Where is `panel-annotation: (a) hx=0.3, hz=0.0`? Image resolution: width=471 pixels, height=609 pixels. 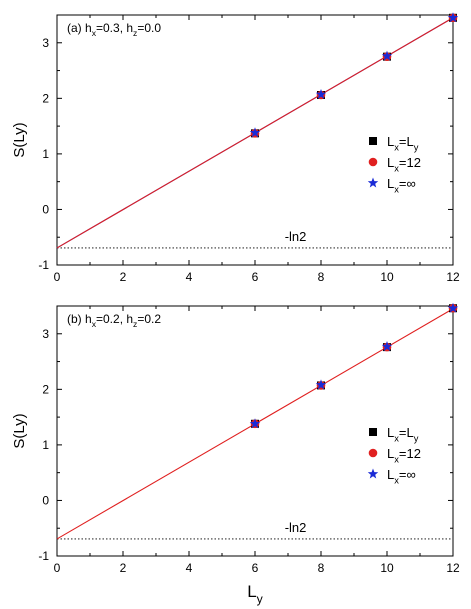
panel-annotation: (a) hx=0.3, hz=0.0 is located at coordinates (114, 29).